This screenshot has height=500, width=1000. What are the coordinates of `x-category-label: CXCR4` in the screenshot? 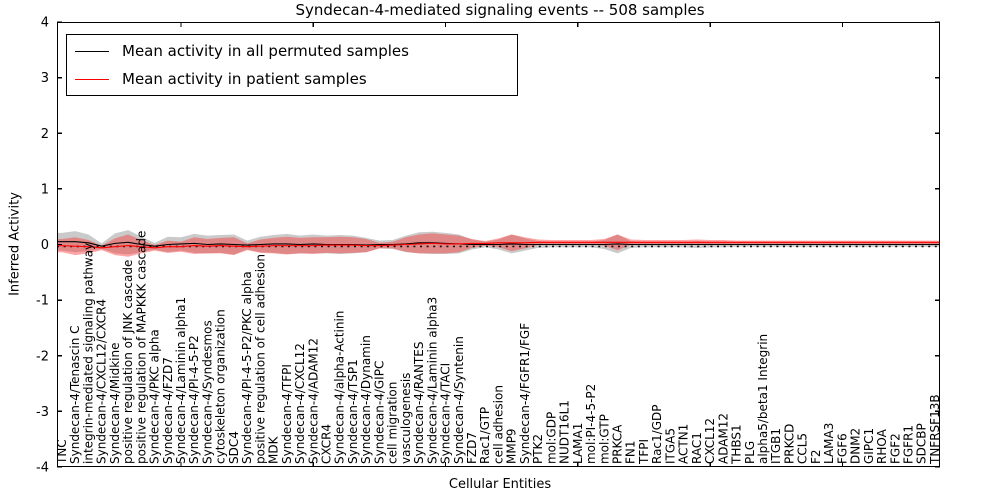 It's located at (327, 444).